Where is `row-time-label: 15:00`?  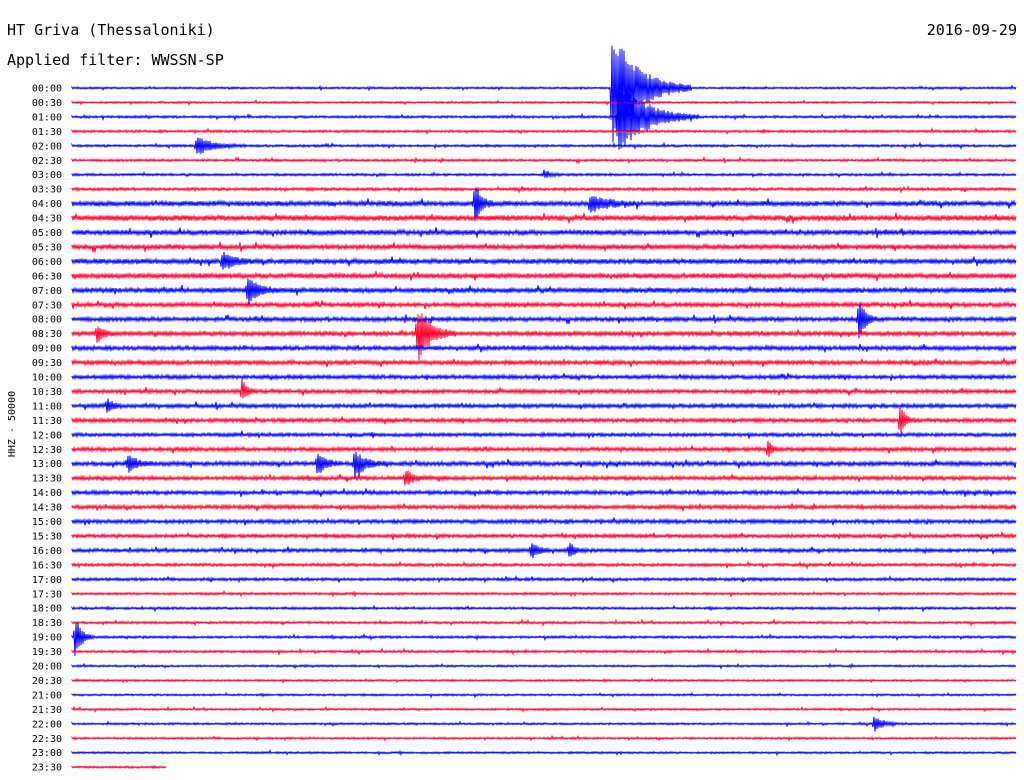
row-time-label: 15:00 is located at coordinates (47, 522).